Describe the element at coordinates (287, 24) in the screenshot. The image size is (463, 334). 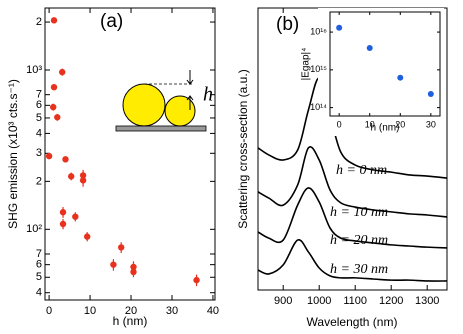
I see `panel-label: (b)` at that location.